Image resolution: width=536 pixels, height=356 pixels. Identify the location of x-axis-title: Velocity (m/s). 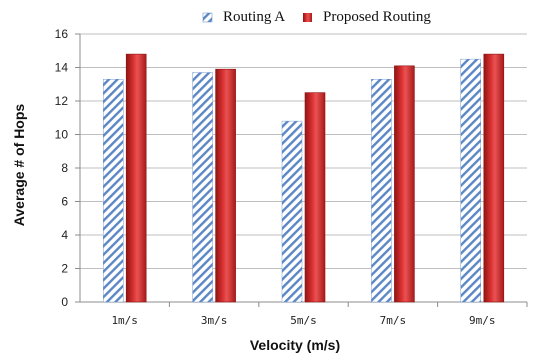
(295, 345).